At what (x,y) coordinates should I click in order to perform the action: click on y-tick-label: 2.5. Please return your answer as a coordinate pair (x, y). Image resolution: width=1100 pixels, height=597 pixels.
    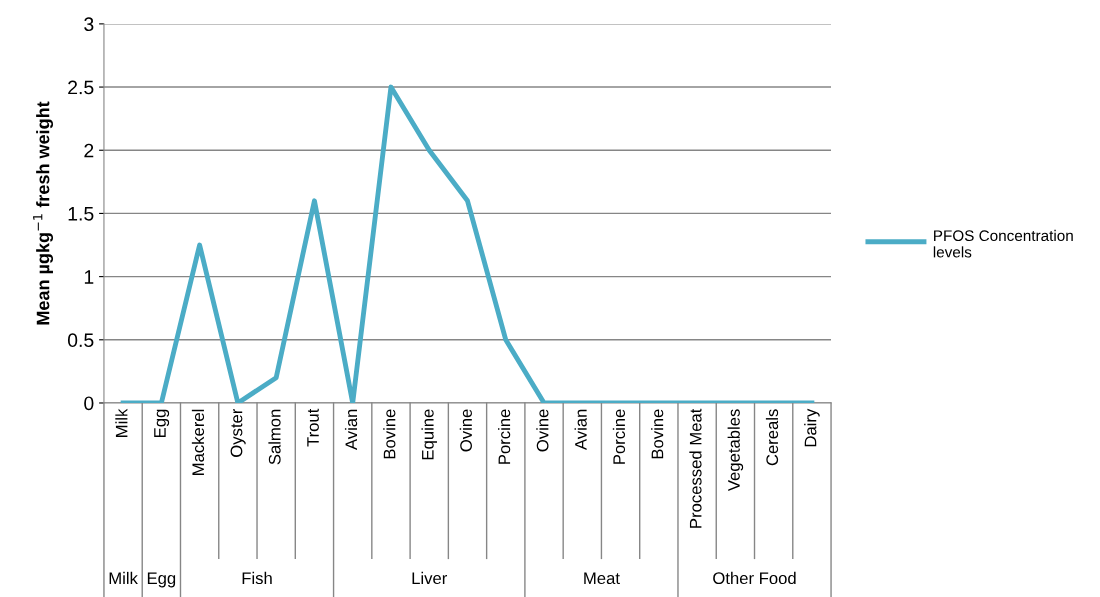
    Looking at the image, I should click on (81, 87).